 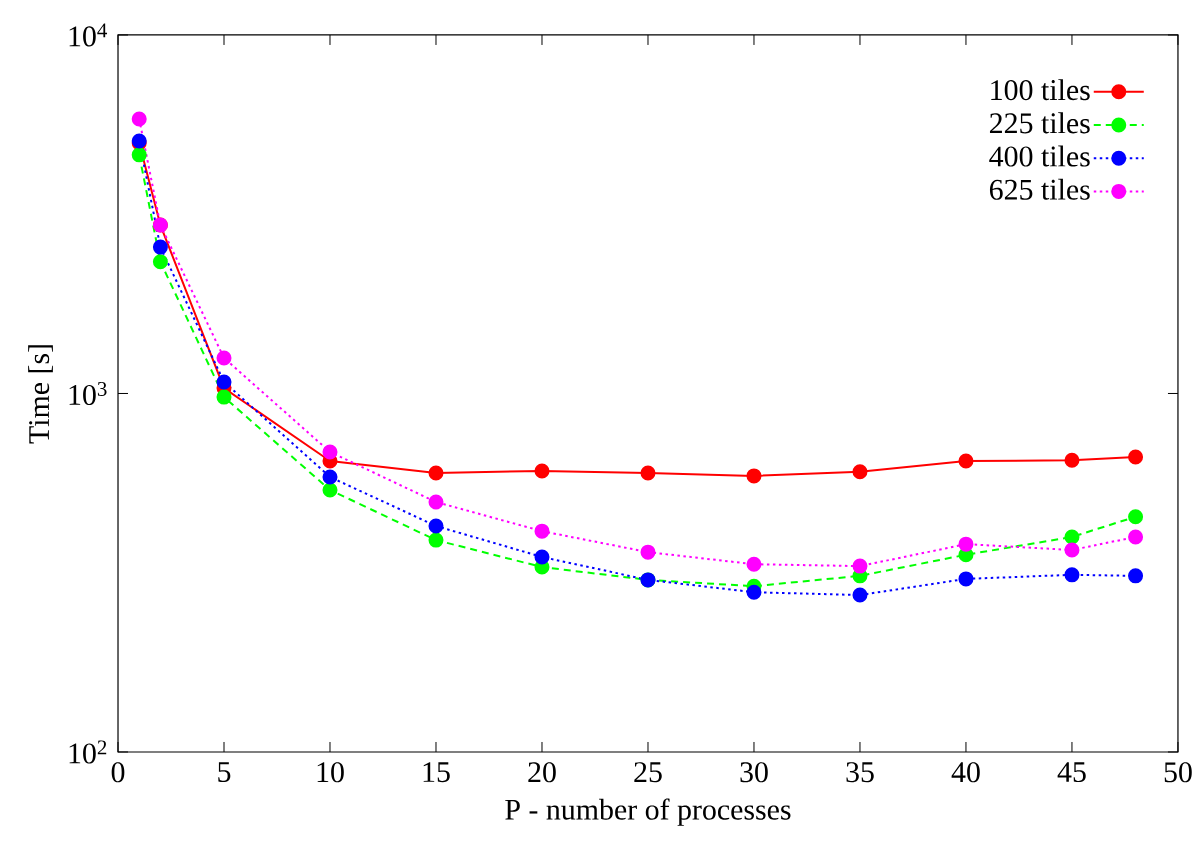 What do you see at coordinates (1178, 772) in the screenshot?
I see `x-tick-label: 50` at bounding box center [1178, 772].